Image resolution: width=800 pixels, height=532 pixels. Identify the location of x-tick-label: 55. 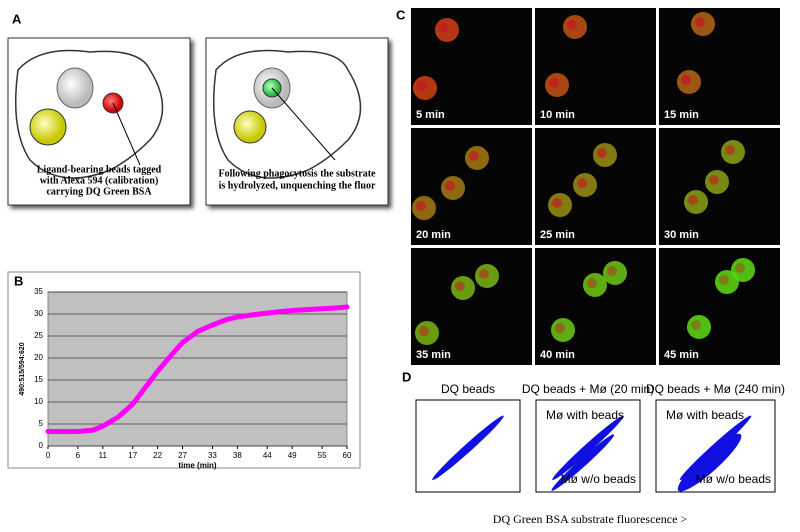
(322, 455).